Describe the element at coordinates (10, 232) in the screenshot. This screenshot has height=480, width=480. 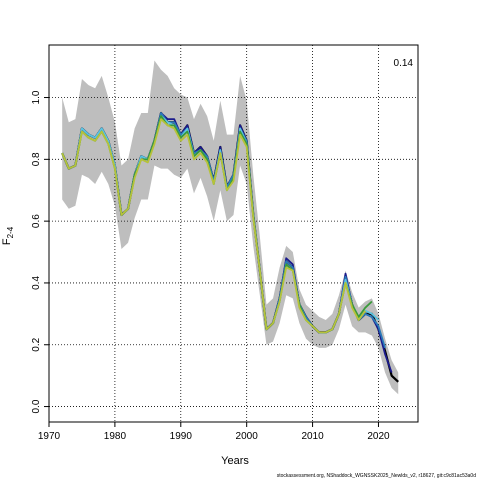
I see `y-axis-title-subscript: 2-4` at that location.